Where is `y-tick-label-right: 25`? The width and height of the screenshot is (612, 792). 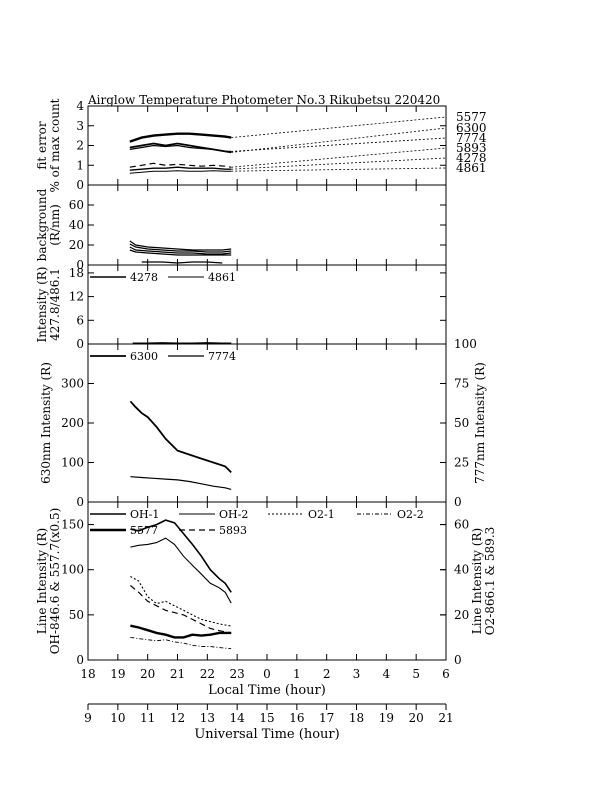 y-tick-label-right: 25 is located at coordinates (461, 463).